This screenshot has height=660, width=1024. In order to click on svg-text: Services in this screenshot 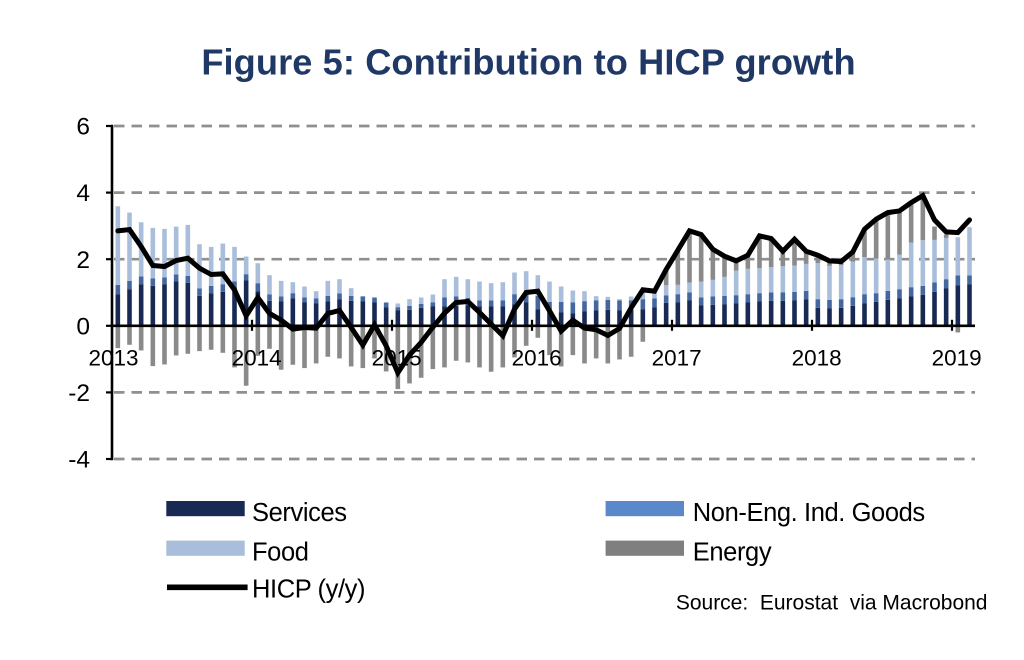, I will do `click(299, 513)`.